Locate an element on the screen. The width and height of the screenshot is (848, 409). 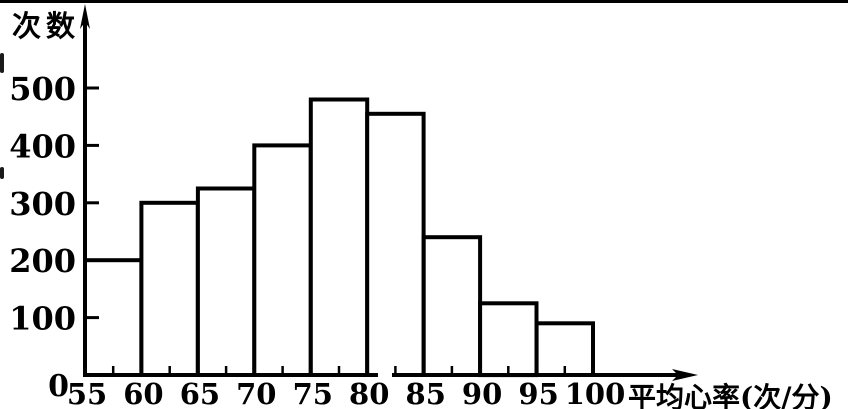
x-tick-label: 95 is located at coordinates (538, 393).